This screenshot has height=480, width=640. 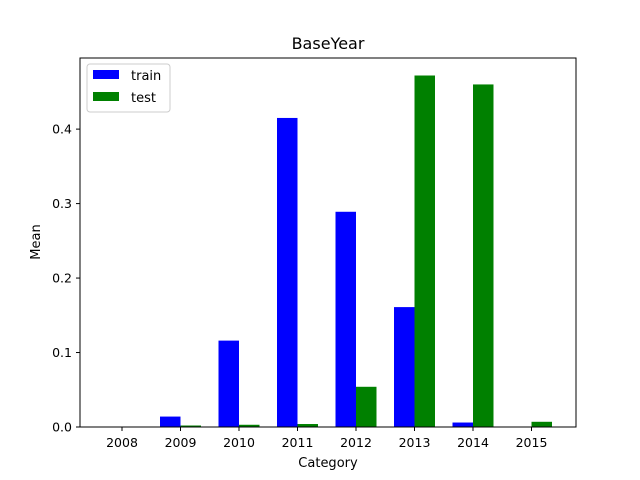 I want to click on bar-train-2010, so click(x=228, y=383).